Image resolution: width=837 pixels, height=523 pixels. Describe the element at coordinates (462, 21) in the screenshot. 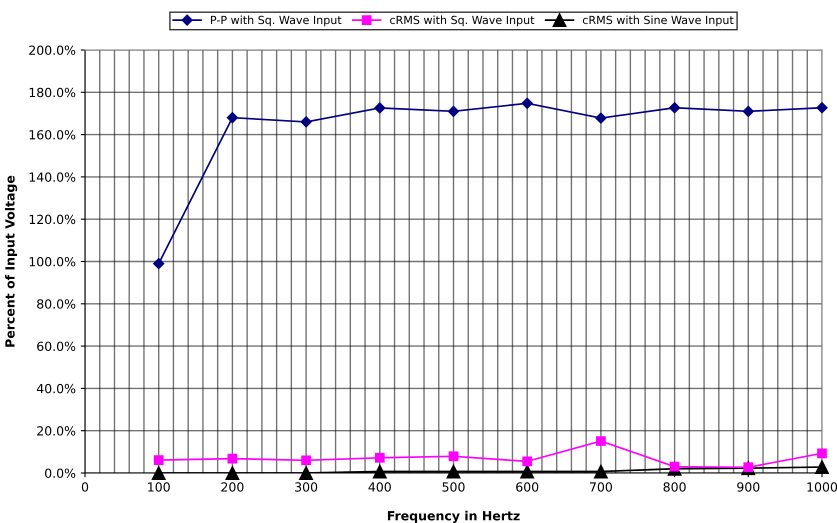

I see `legend-label: cRMS with Sq. Wave Input` at that location.